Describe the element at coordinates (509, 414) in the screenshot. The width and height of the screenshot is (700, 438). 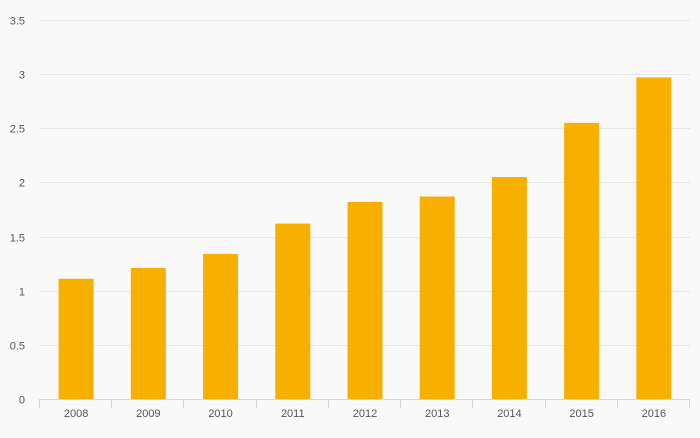
I see `x-tick-label: 2014` at that location.